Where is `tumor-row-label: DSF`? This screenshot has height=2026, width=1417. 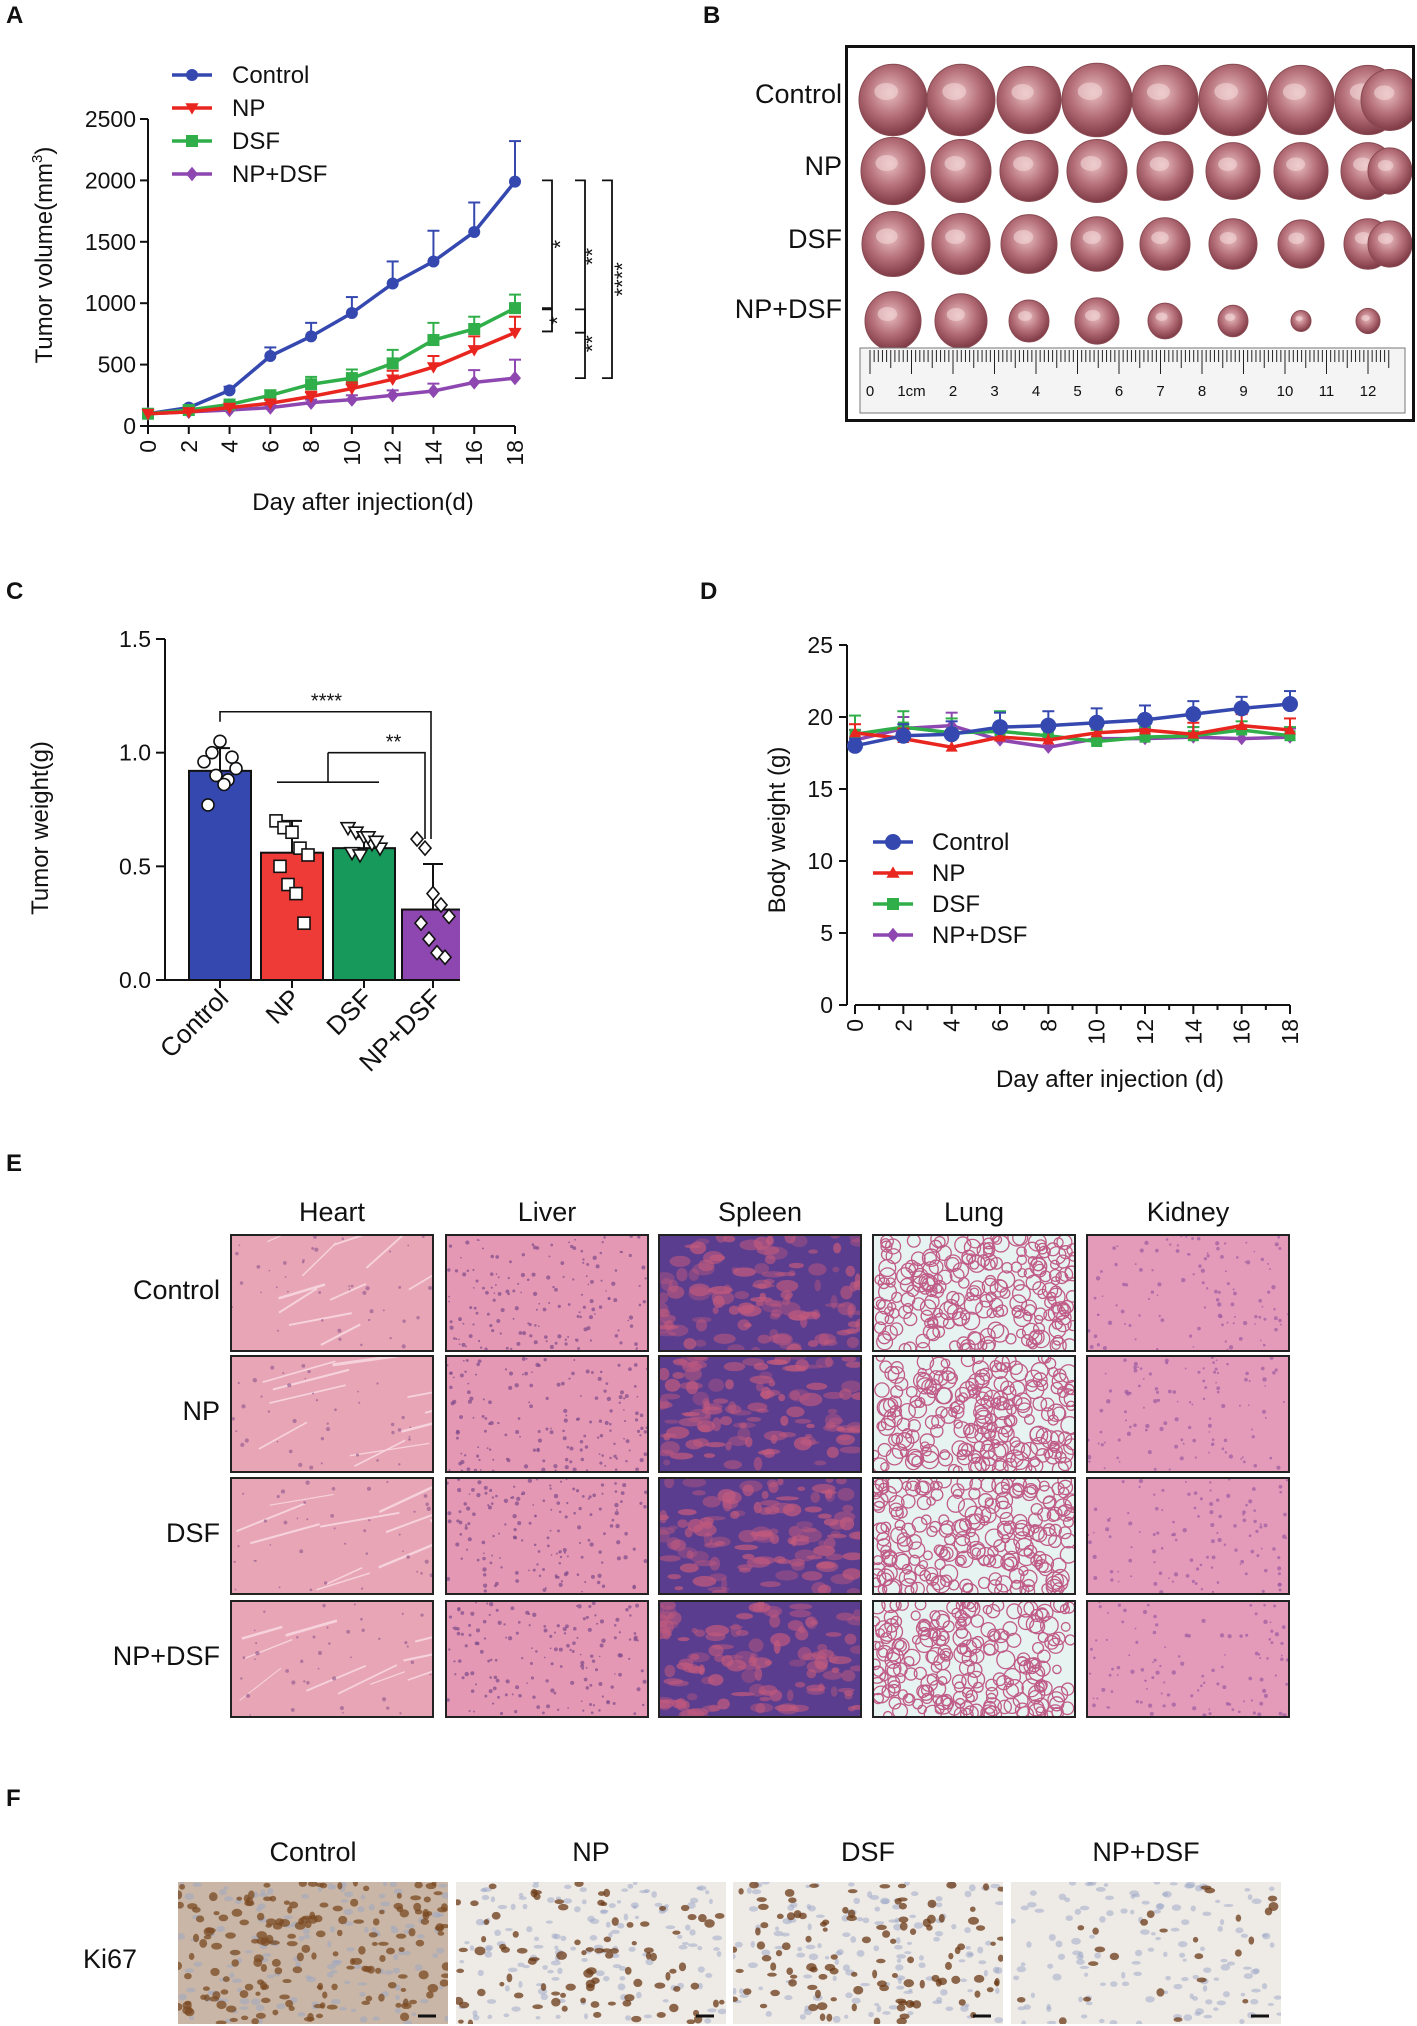 tumor-row-label: DSF is located at coordinates (815, 239).